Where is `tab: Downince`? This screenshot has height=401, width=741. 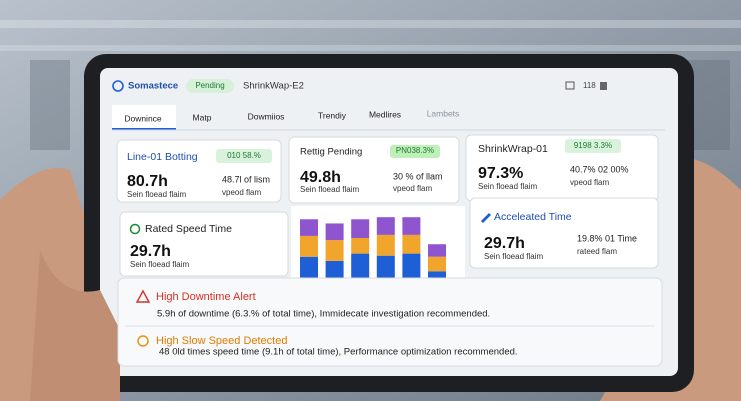 tab: Downince is located at coordinates (143, 118).